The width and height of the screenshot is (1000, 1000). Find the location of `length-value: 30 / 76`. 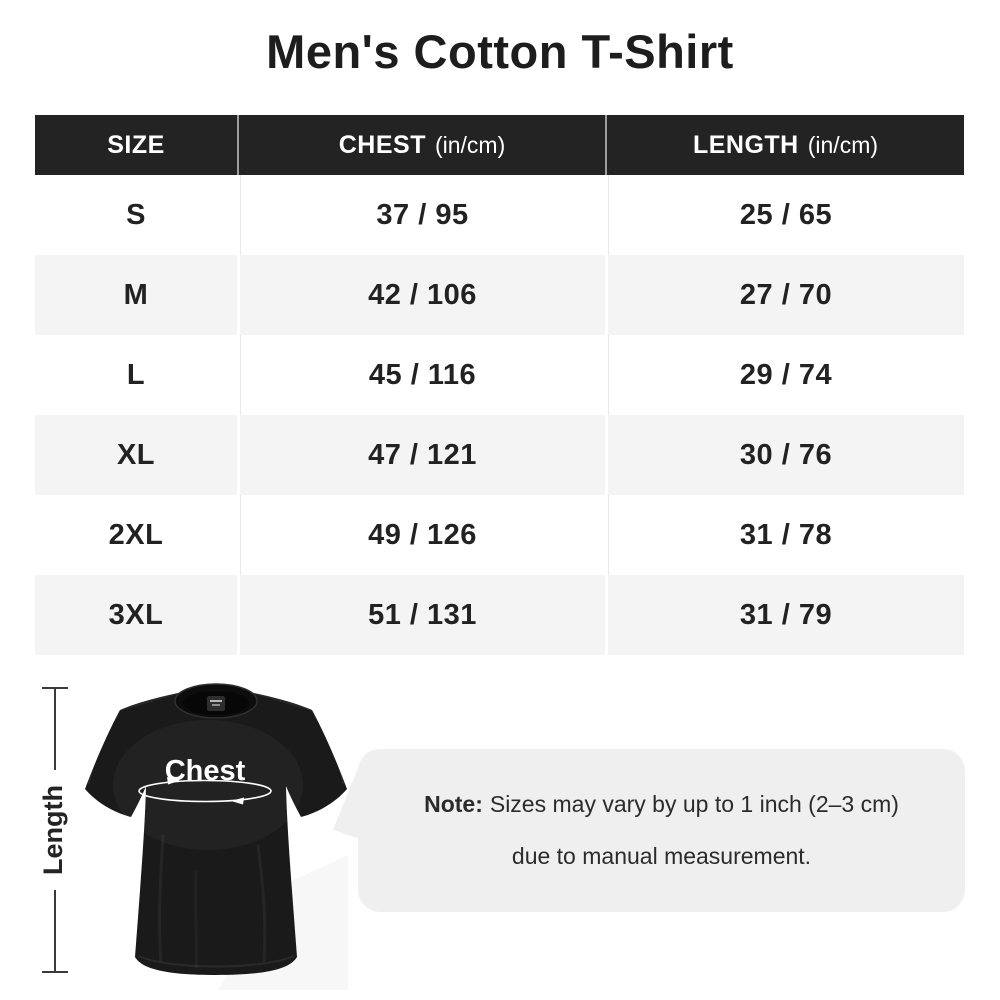

length-value: 30 / 76 is located at coordinates (784, 455).